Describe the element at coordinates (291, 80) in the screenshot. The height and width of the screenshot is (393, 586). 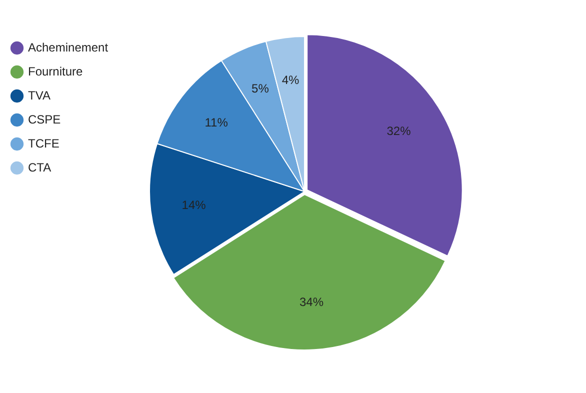
I see `data-label: 4%` at that location.